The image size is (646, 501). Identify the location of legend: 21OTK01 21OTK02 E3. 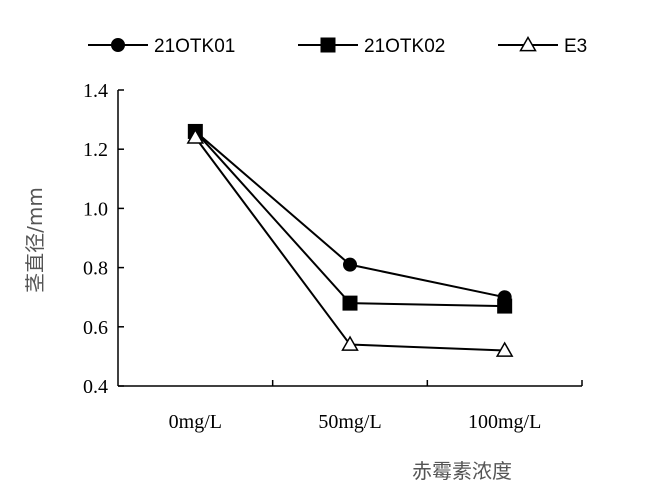
(337, 46).